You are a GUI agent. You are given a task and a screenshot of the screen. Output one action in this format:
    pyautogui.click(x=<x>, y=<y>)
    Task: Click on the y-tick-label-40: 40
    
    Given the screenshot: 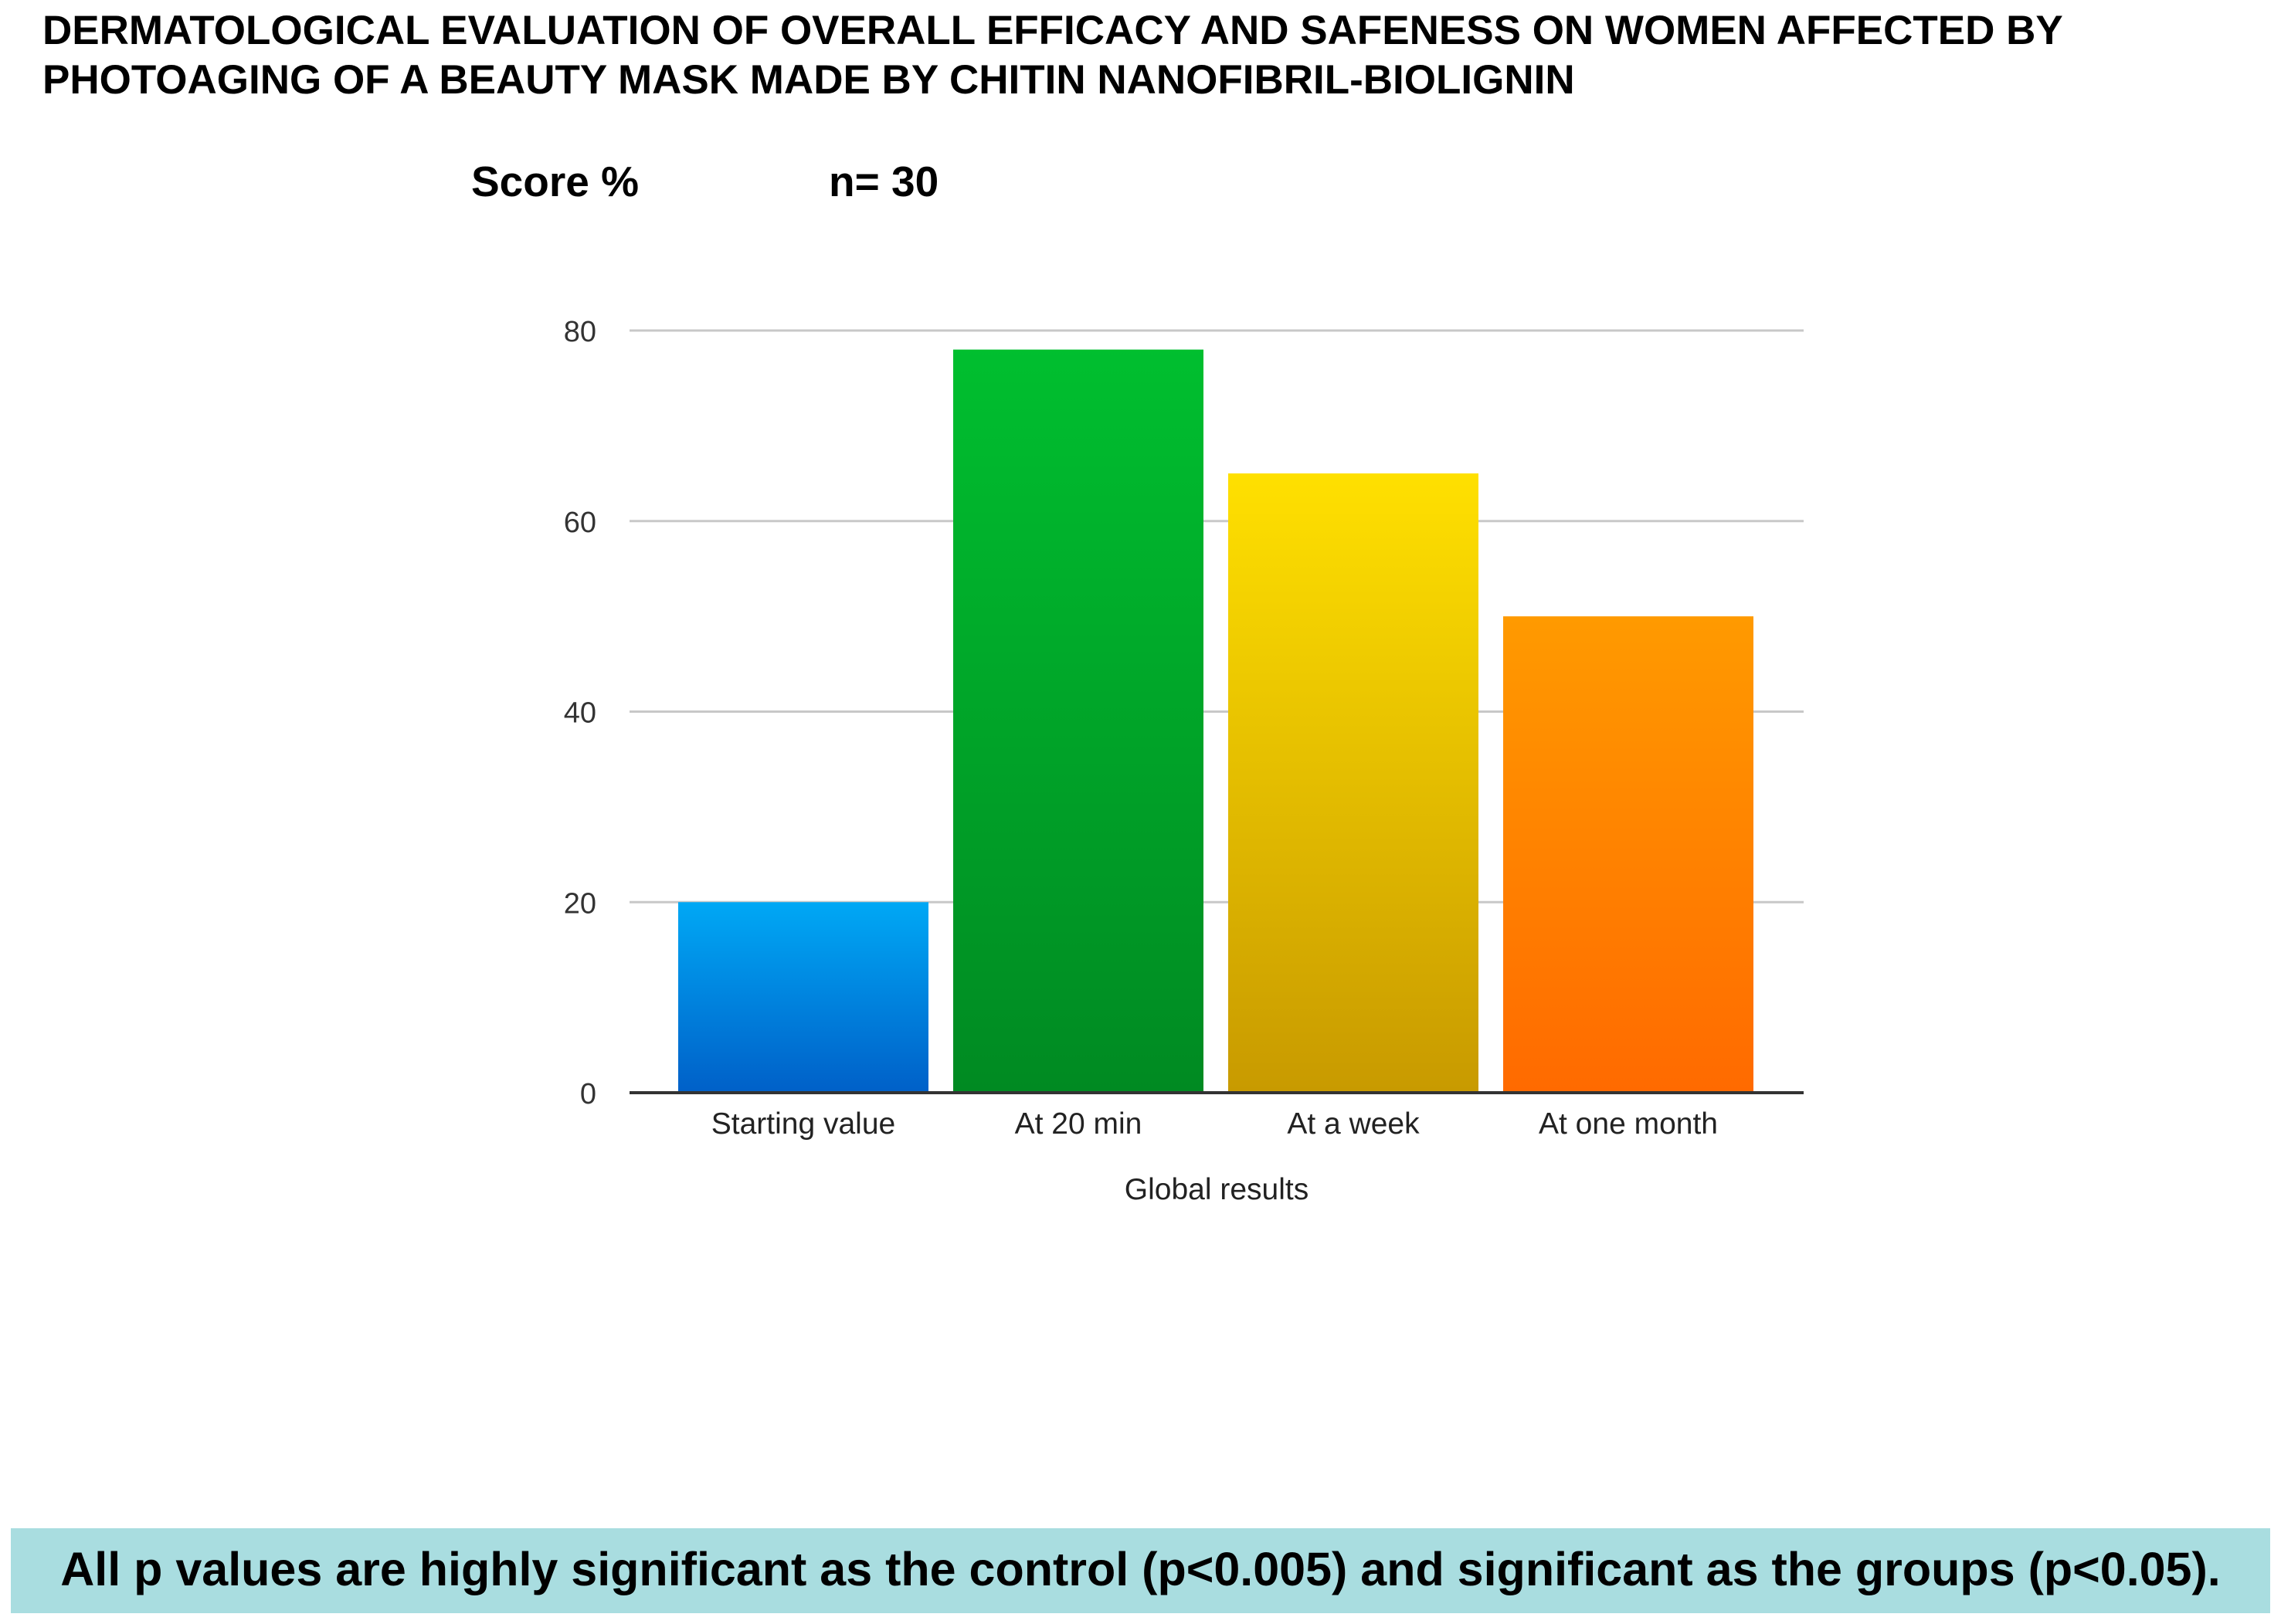 What is the action you would take?
    pyautogui.click(x=580, y=713)
    